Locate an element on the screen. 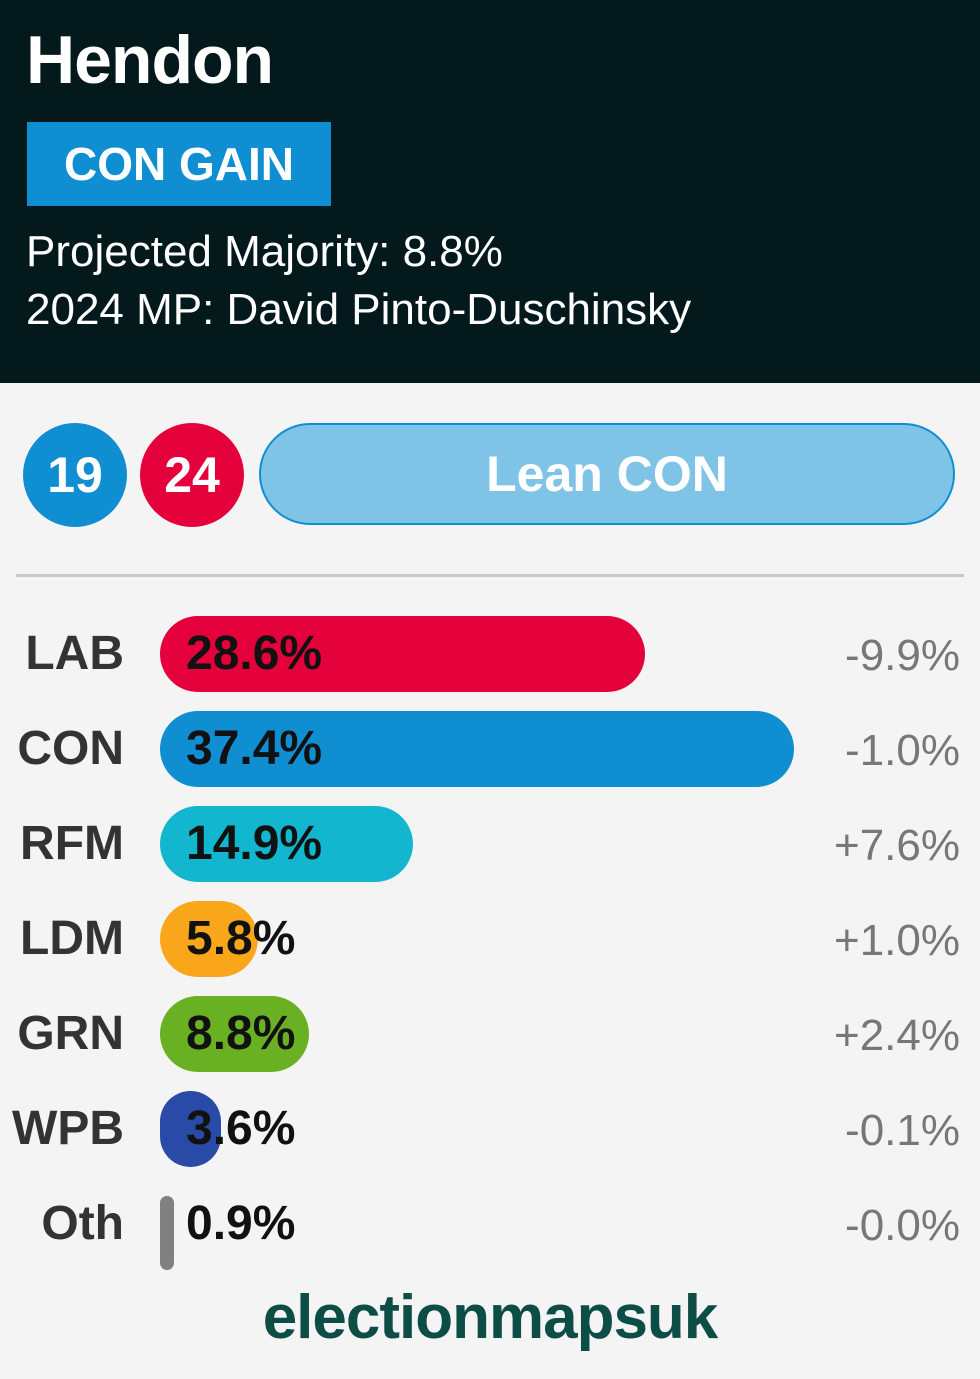  con-seat-count: 19 is located at coordinates (75, 475).